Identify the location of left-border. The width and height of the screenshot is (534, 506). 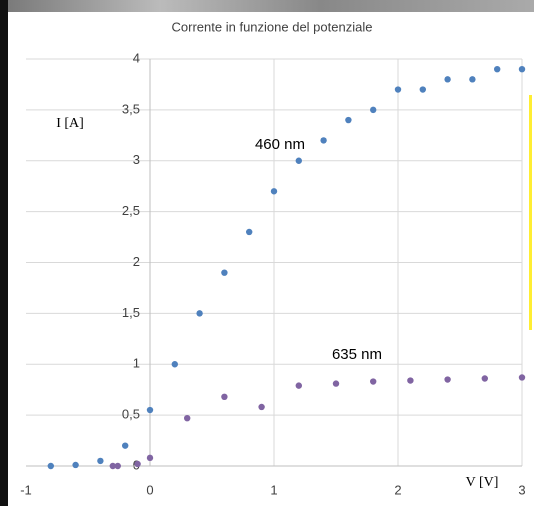
(4, 253).